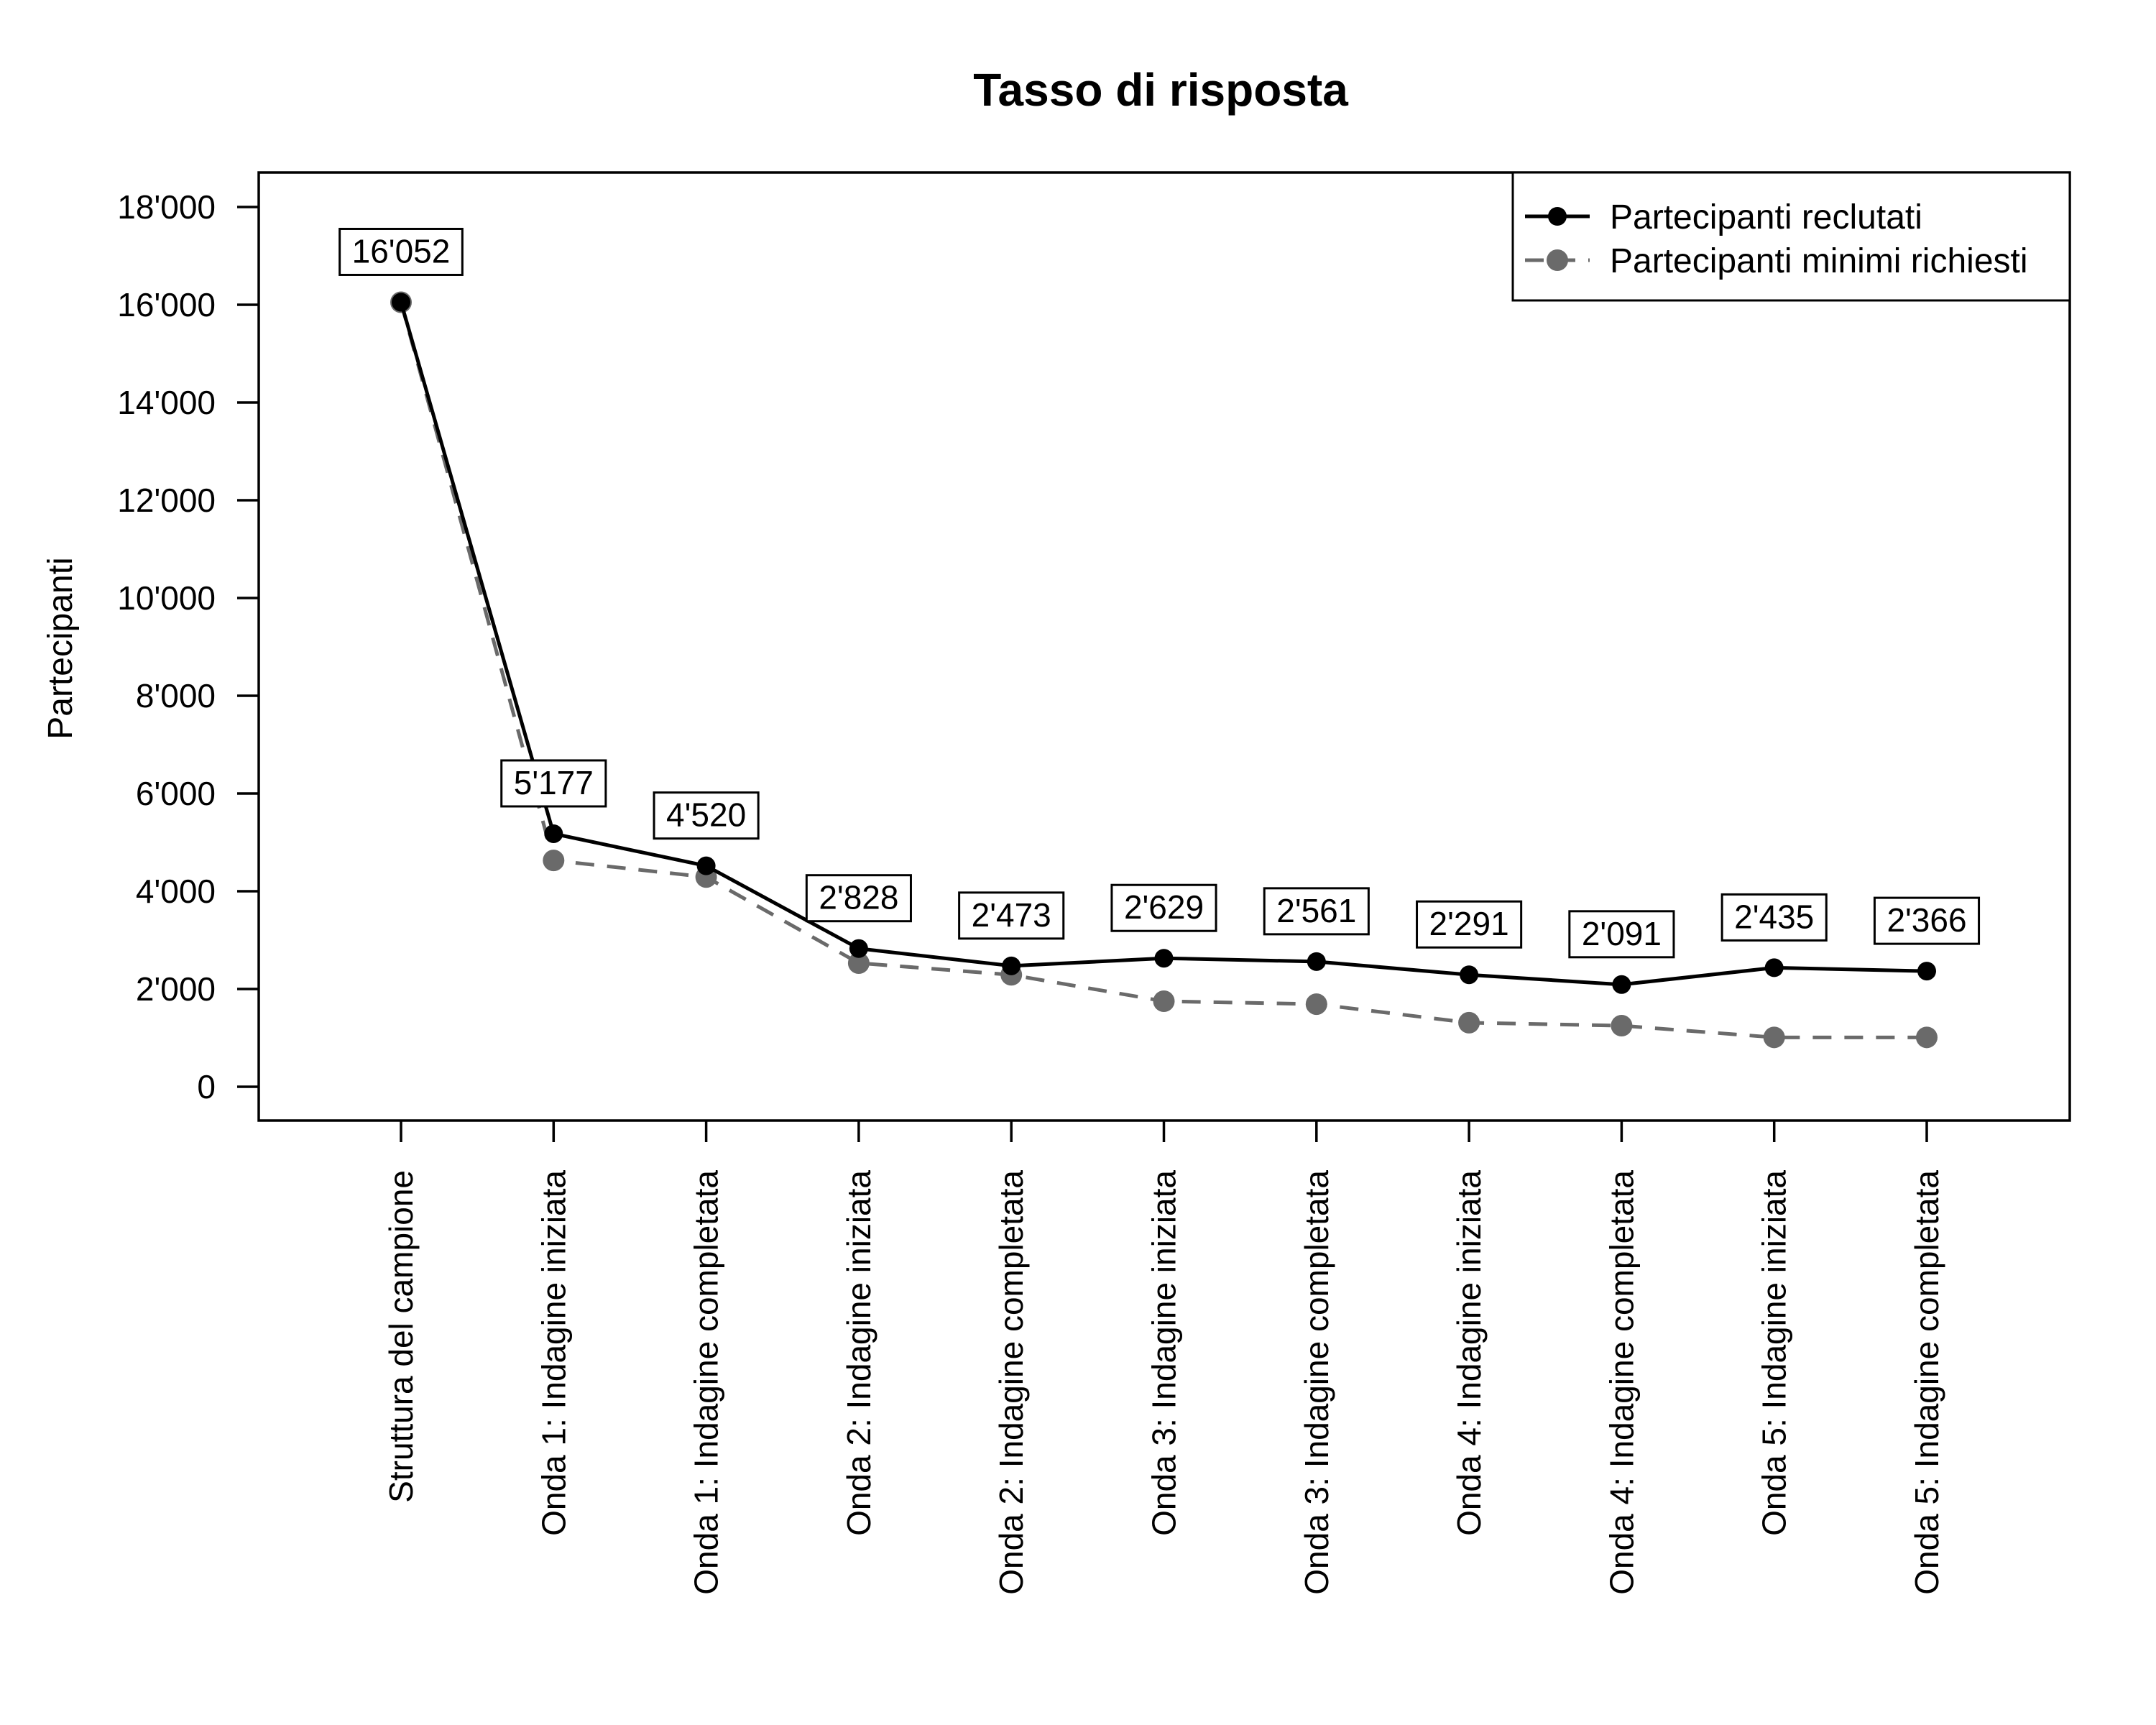 This screenshot has width=2156, height=1725. Describe the element at coordinates (1160, 90) in the screenshot. I see `chart-title: Tasso di risposta` at that location.